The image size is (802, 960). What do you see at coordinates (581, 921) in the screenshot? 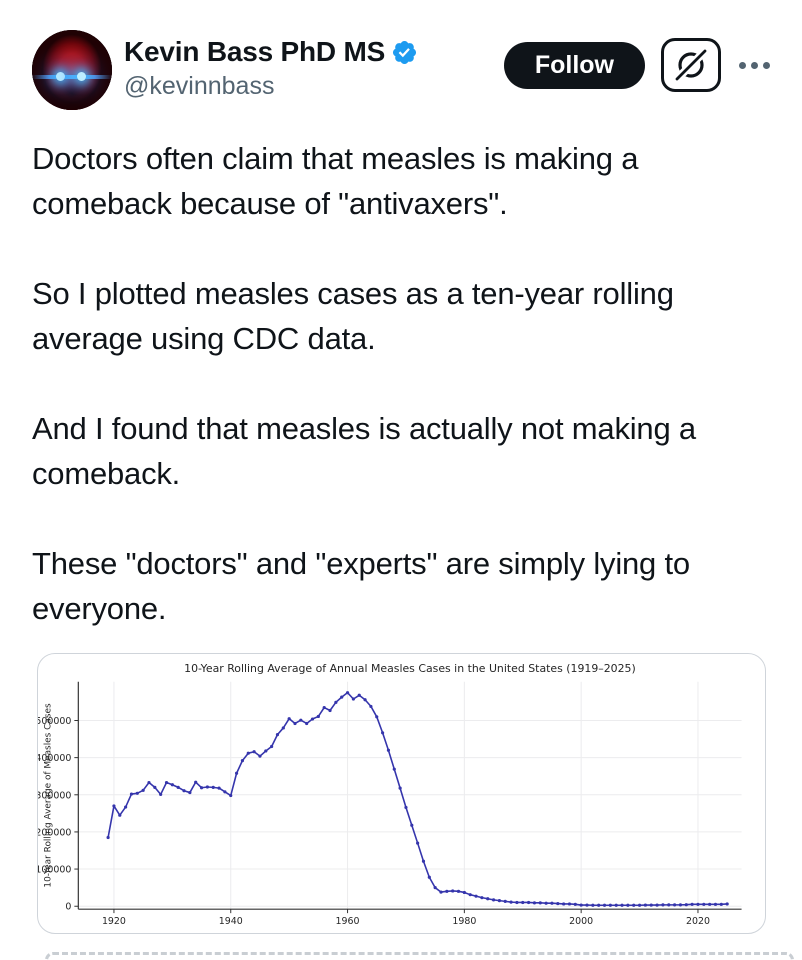
I see `svg-text: 2000` at bounding box center [581, 921].